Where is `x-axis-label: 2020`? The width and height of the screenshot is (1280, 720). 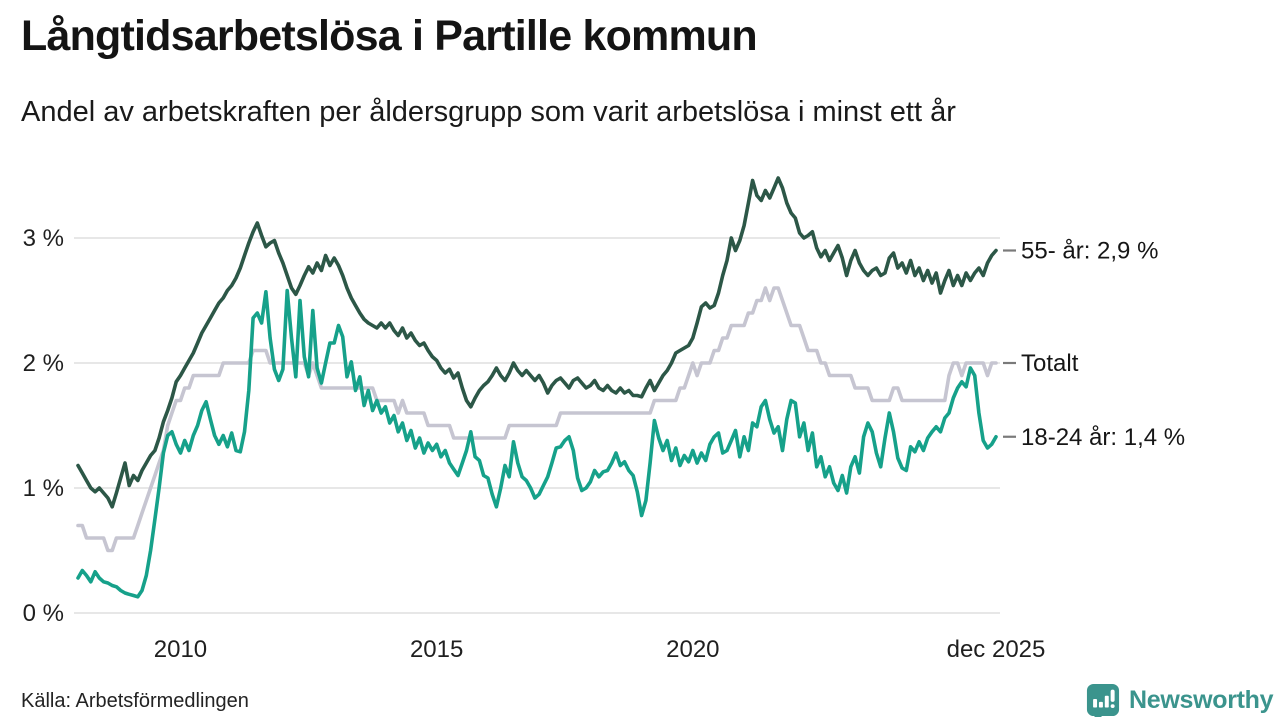 x-axis-label: 2020 is located at coordinates (692, 649).